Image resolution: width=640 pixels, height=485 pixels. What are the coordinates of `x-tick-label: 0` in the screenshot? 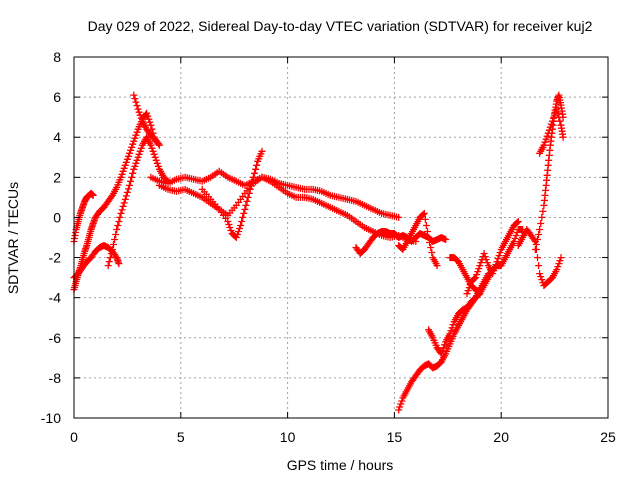 It's located at (74, 437).